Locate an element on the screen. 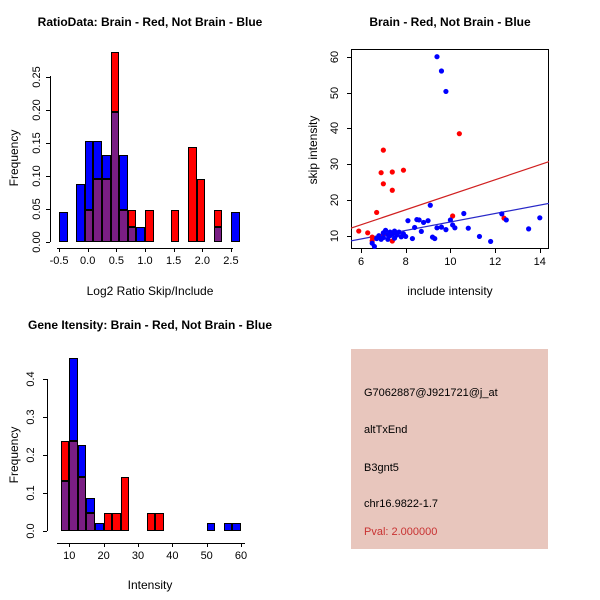 The width and height of the screenshot is (600, 600). genomic-location-text: chr16.9822-1.7 is located at coordinates (401, 504).